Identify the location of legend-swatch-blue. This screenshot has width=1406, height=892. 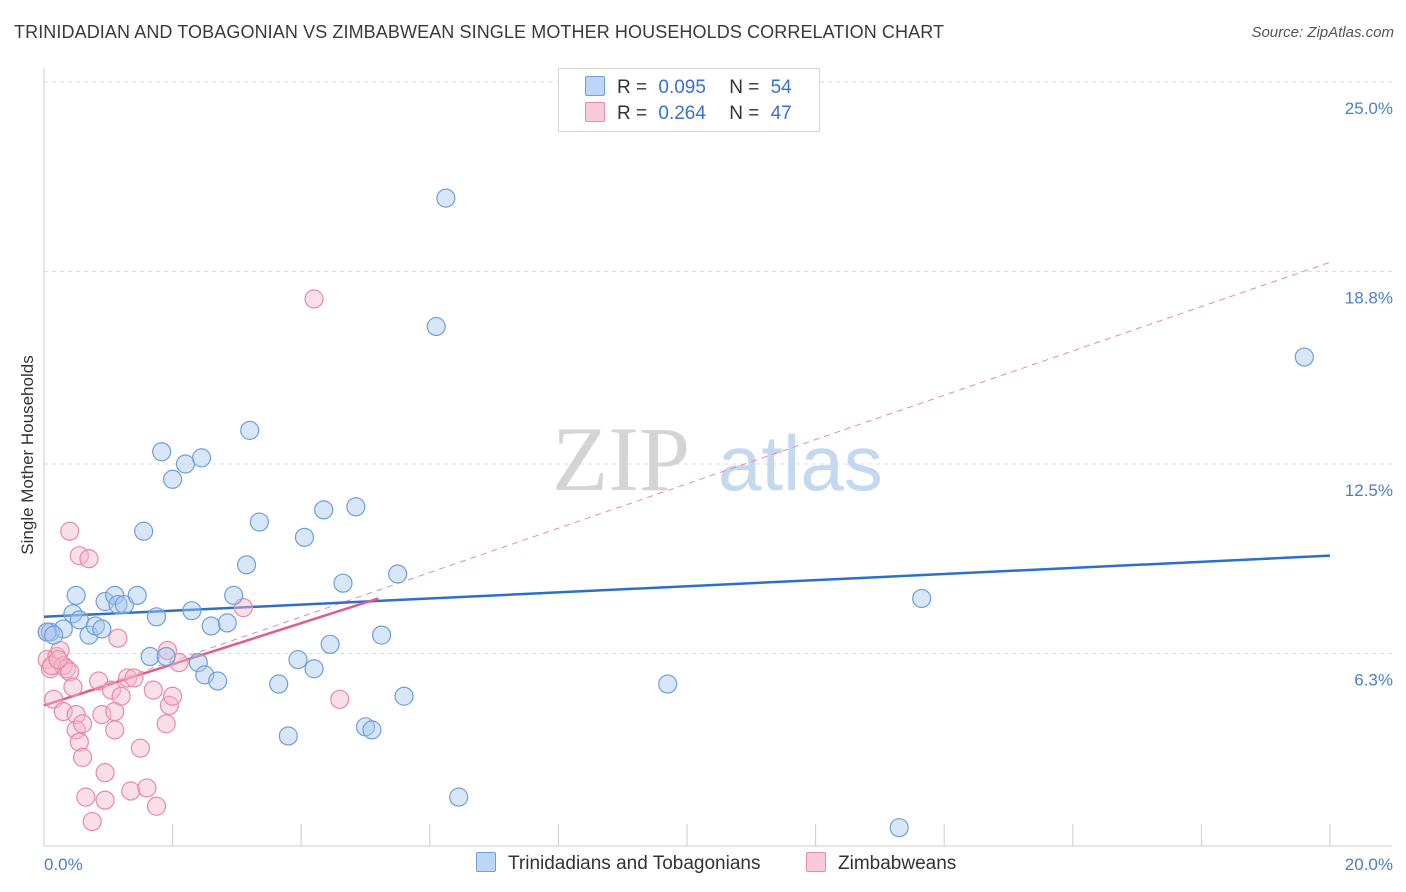
(595, 86).